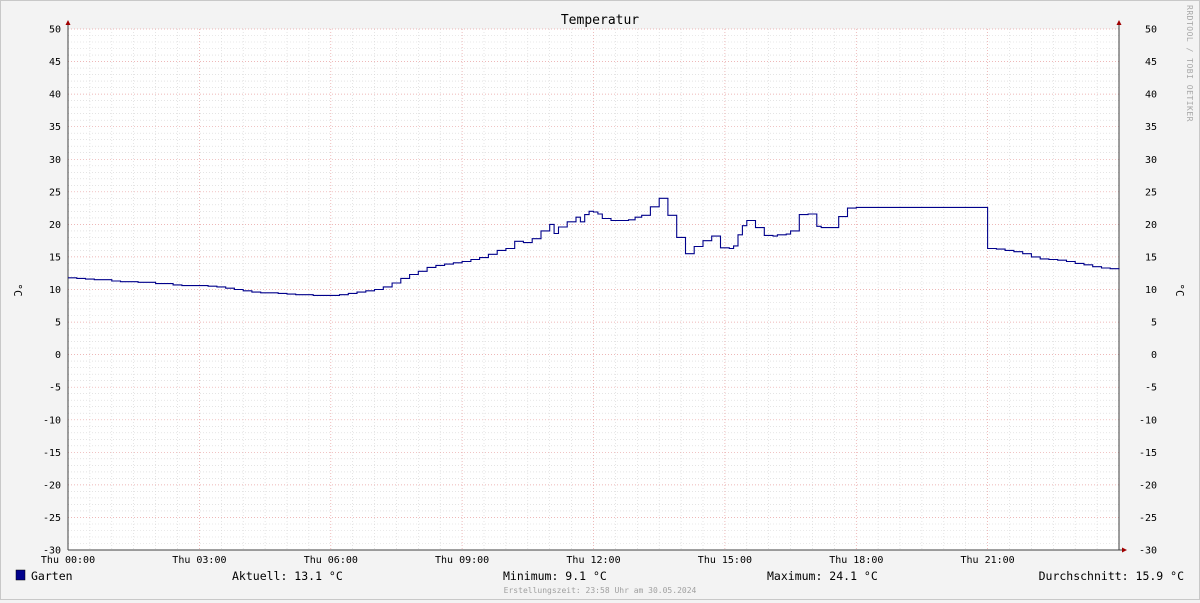 The height and width of the screenshot is (603, 1200). Describe the element at coordinates (725, 560) in the screenshot. I see `x-tick-label: Thu 15:00` at that location.